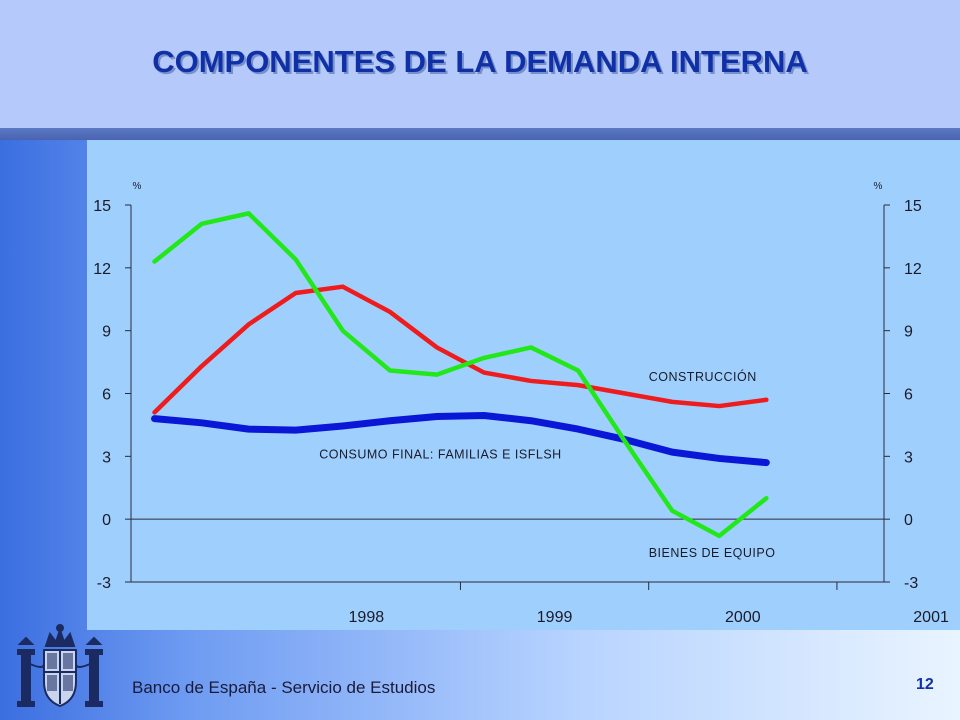 The width and height of the screenshot is (960, 720). I want to click on x-tick-label: 2001, so click(931, 617).